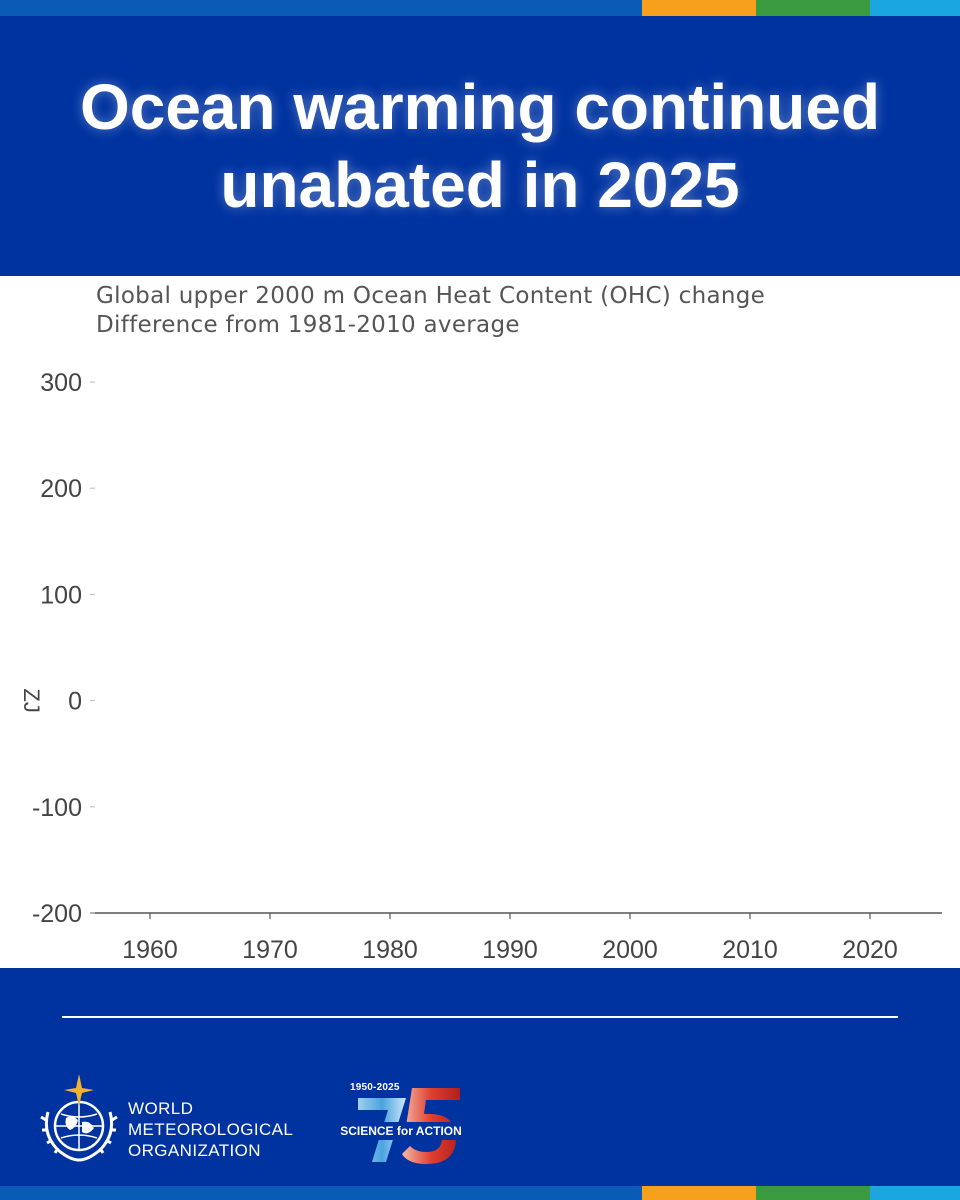  Describe the element at coordinates (321, 8) in the screenshot. I see `stripe-blue` at that location.